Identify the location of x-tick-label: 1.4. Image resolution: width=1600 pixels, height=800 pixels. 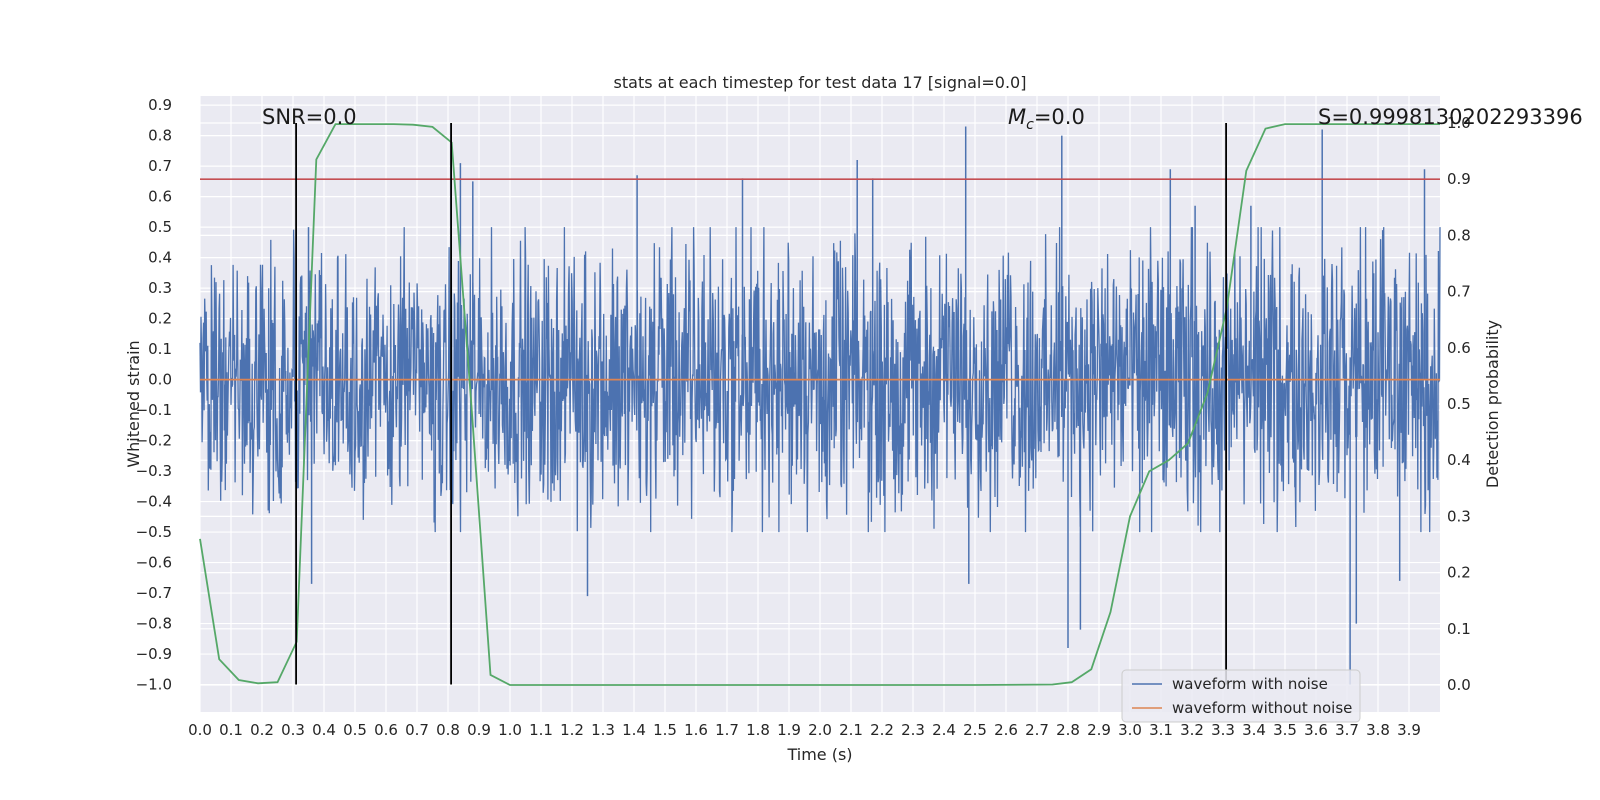
(634, 730).